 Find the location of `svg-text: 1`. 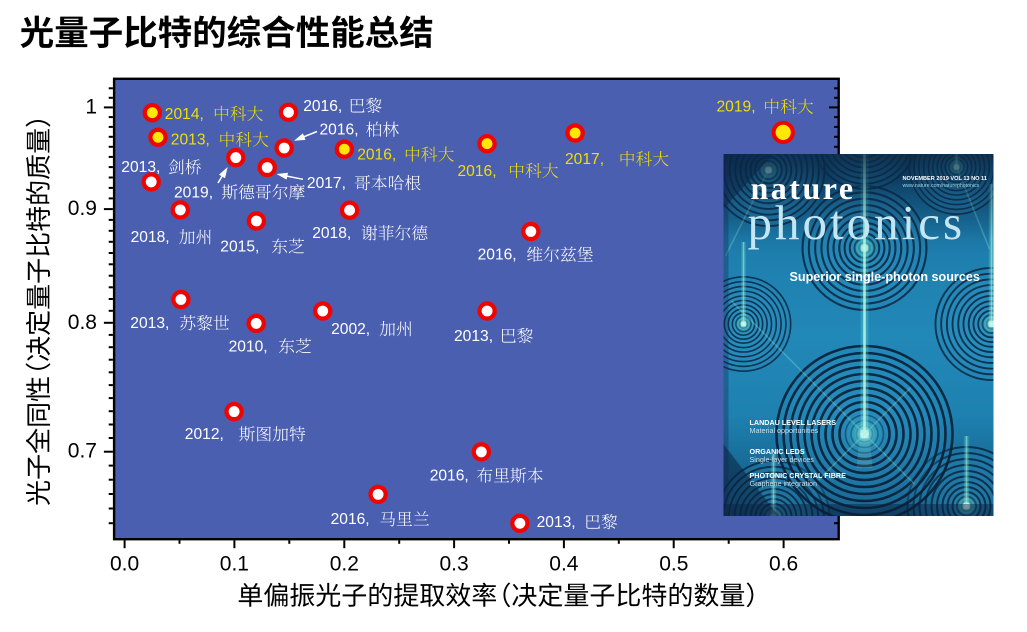

svg-text: 1 is located at coordinates (91, 106).